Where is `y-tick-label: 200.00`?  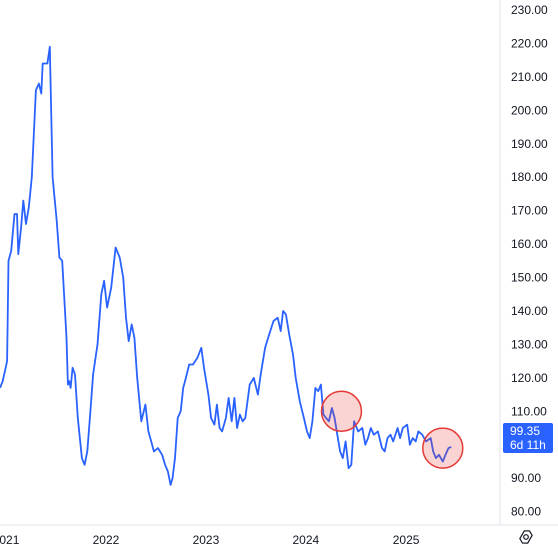
y-tick-label: 200.00 is located at coordinates (529, 110).